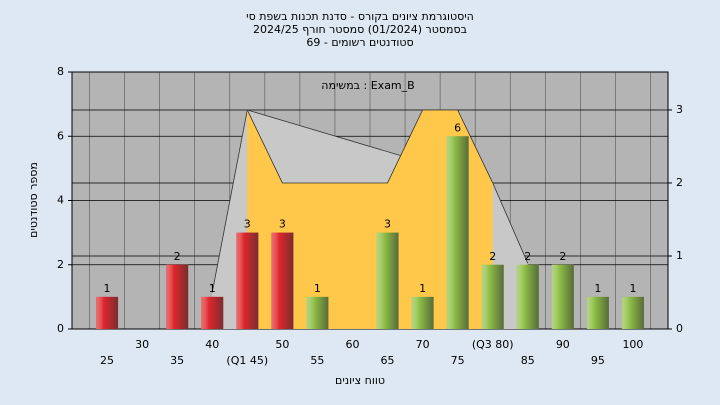  I want to click on x-tick-label: 65, so click(388, 360).